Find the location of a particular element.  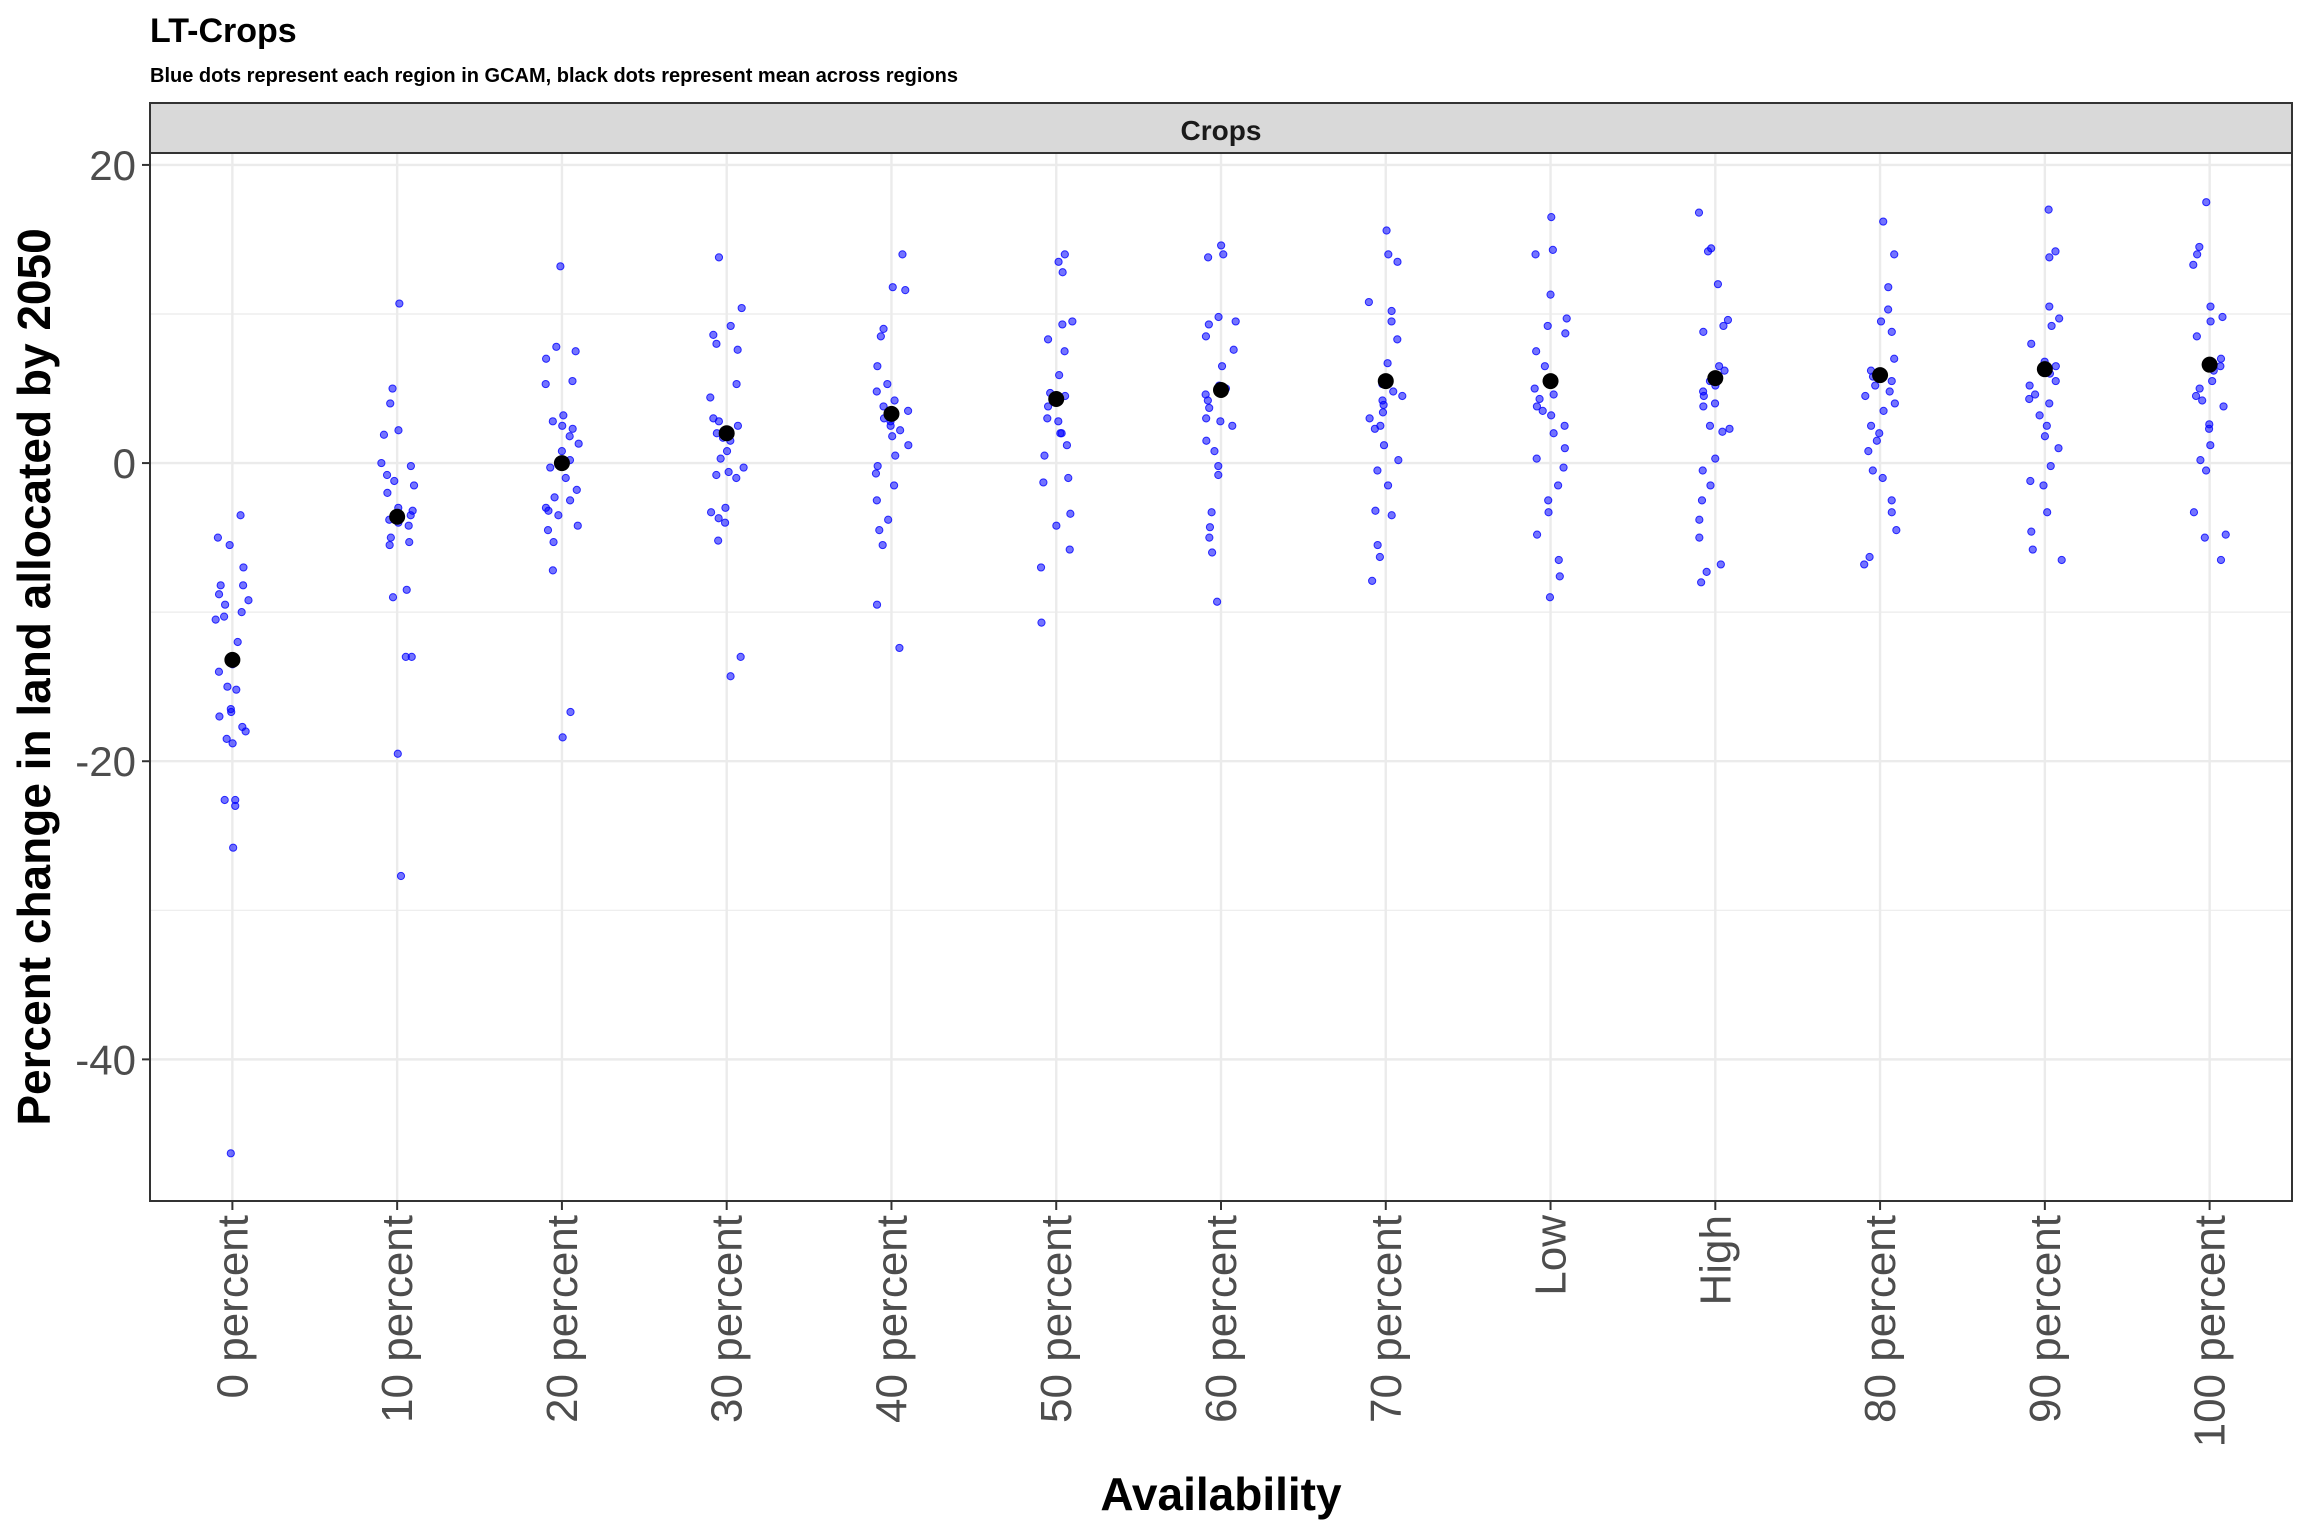

x-tick-label: 10 percent is located at coordinates (397, 1319).